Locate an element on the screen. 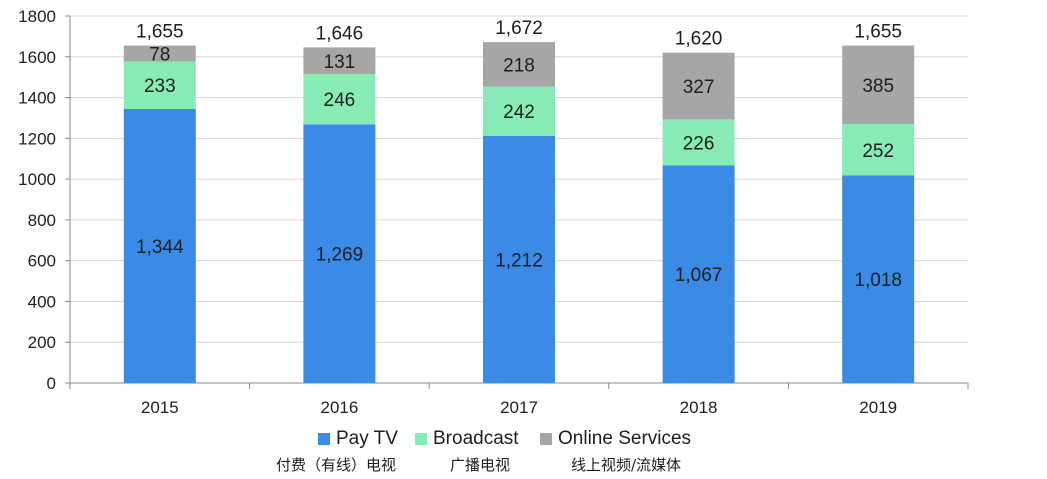 Image resolution: width=1047 pixels, height=479 pixels. y-axis: 0 200 400 600 800 1000 1200 1400 1600 1800 is located at coordinates (44, 200).